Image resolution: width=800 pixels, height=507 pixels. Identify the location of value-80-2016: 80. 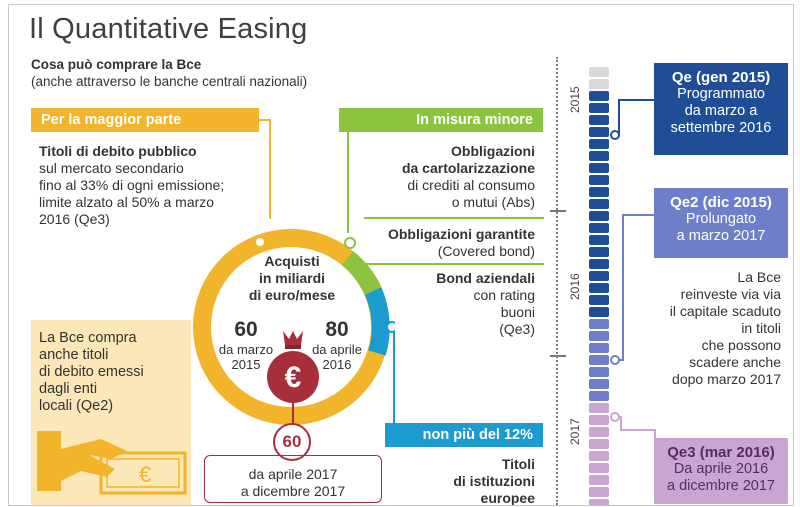
(337, 329).